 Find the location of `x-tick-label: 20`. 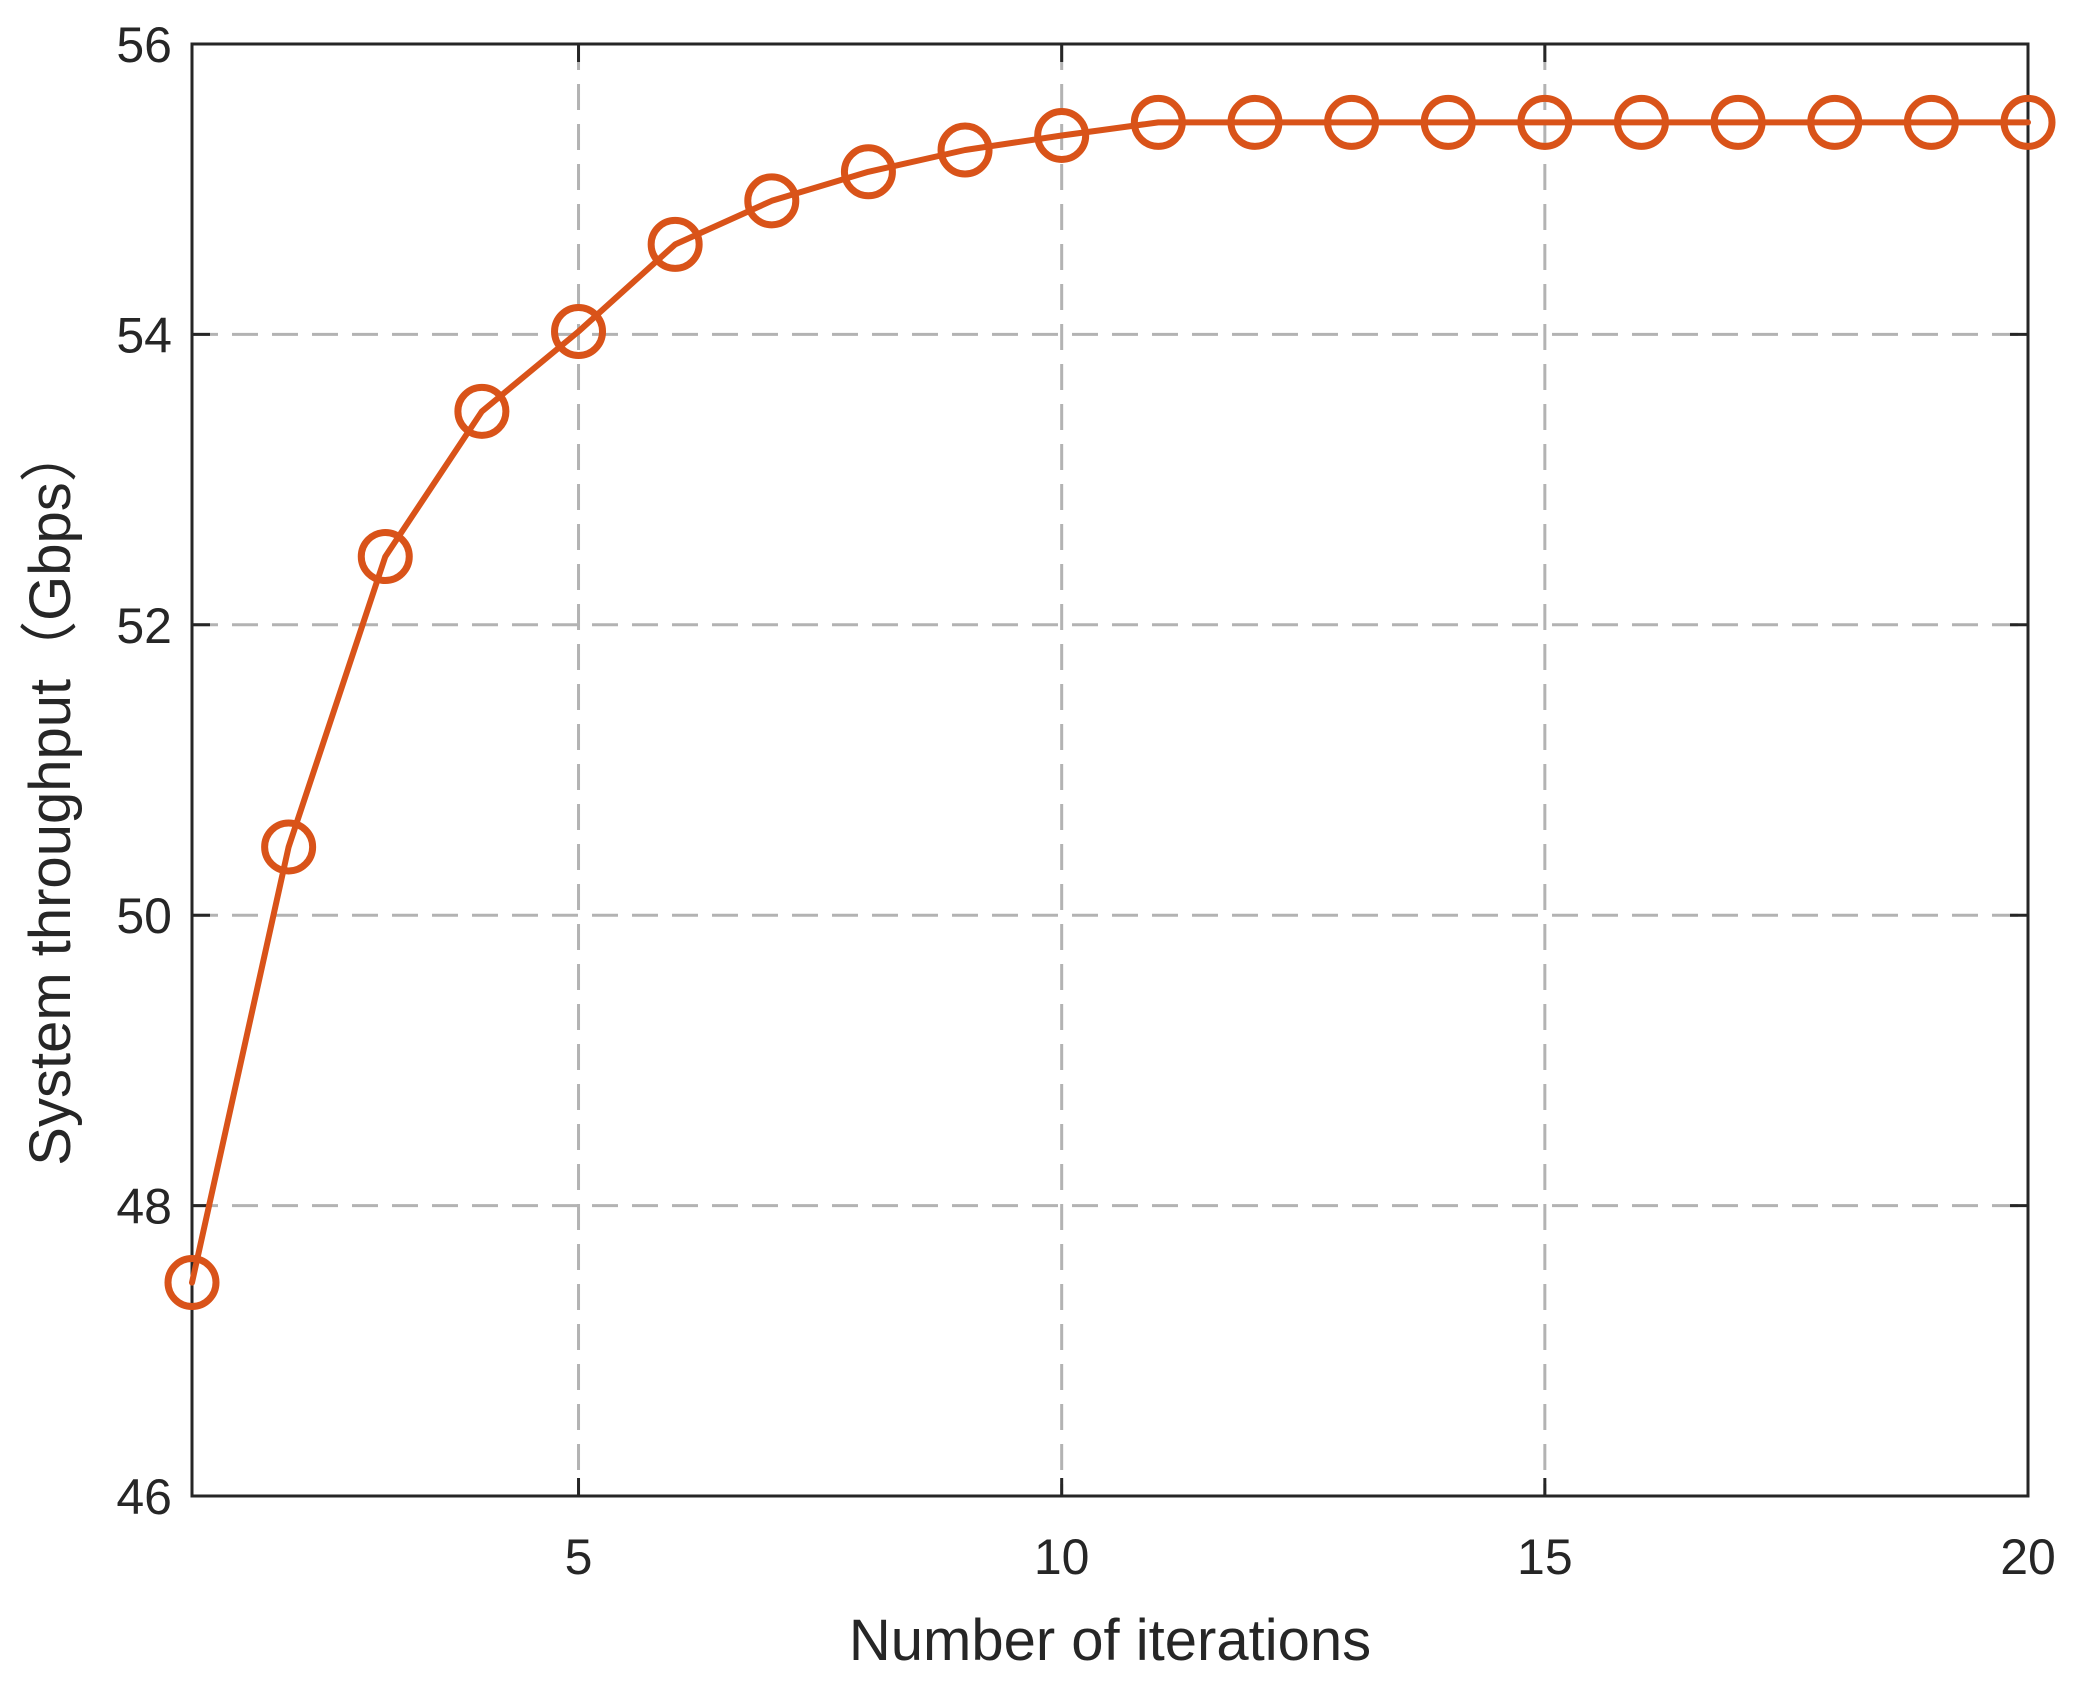

x-tick-label: 20 is located at coordinates (2028, 1557).